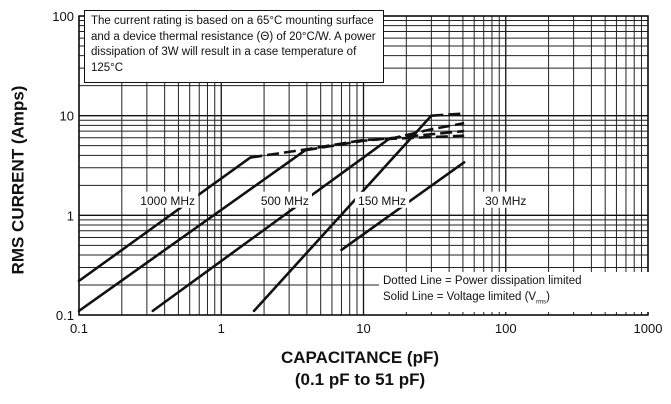 The width and height of the screenshot is (671, 404). Describe the element at coordinates (385, 140) in the screenshot. I see `series-dashed-500-mhz` at that location.